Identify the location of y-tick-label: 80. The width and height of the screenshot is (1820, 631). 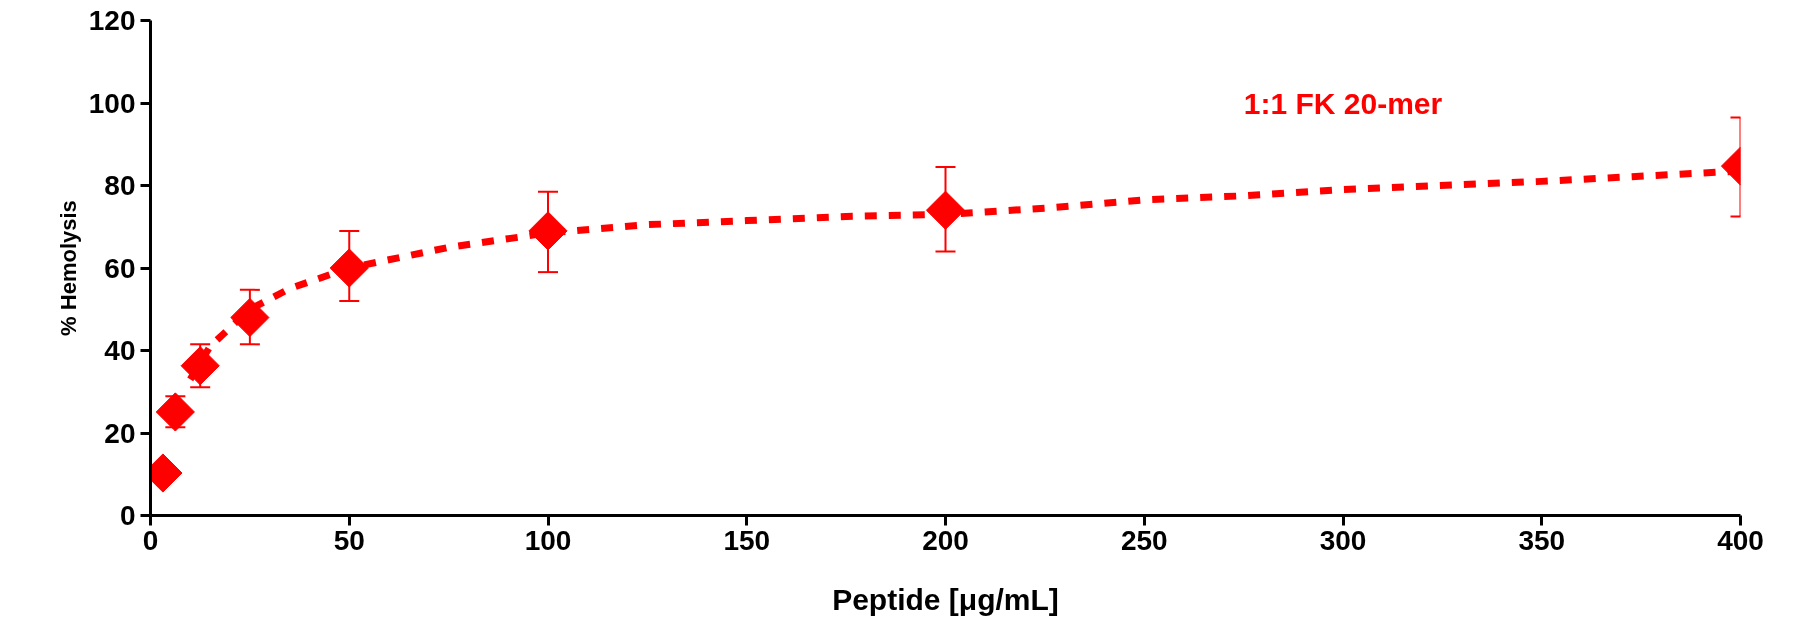
(120, 185).